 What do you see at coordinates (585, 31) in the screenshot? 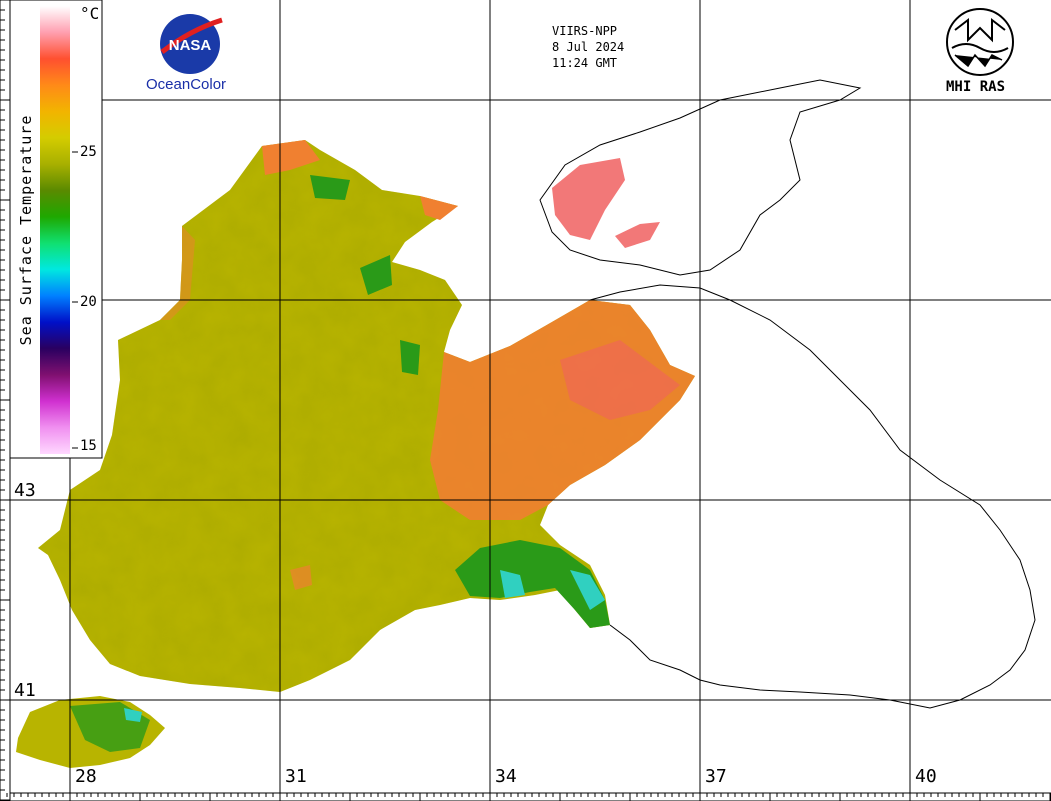
I see `sensor-label: VIIRS-NPP` at bounding box center [585, 31].